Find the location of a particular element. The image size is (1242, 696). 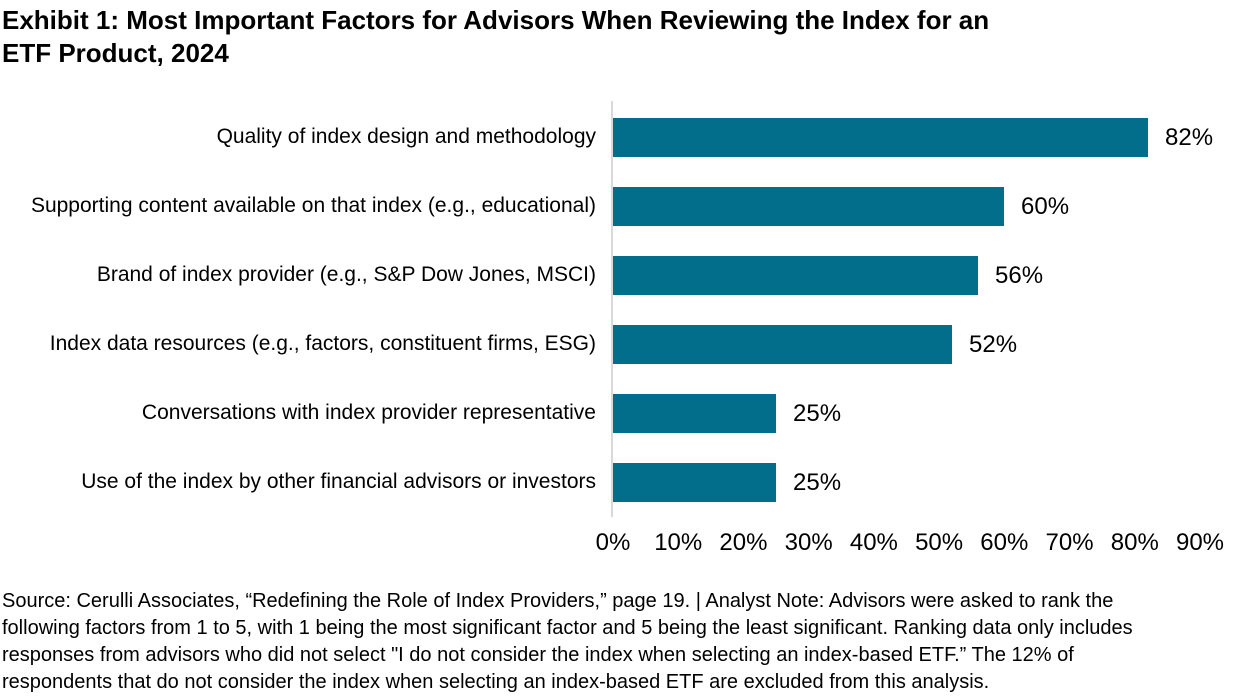

value-label: 82% is located at coordinates (1189, 137).